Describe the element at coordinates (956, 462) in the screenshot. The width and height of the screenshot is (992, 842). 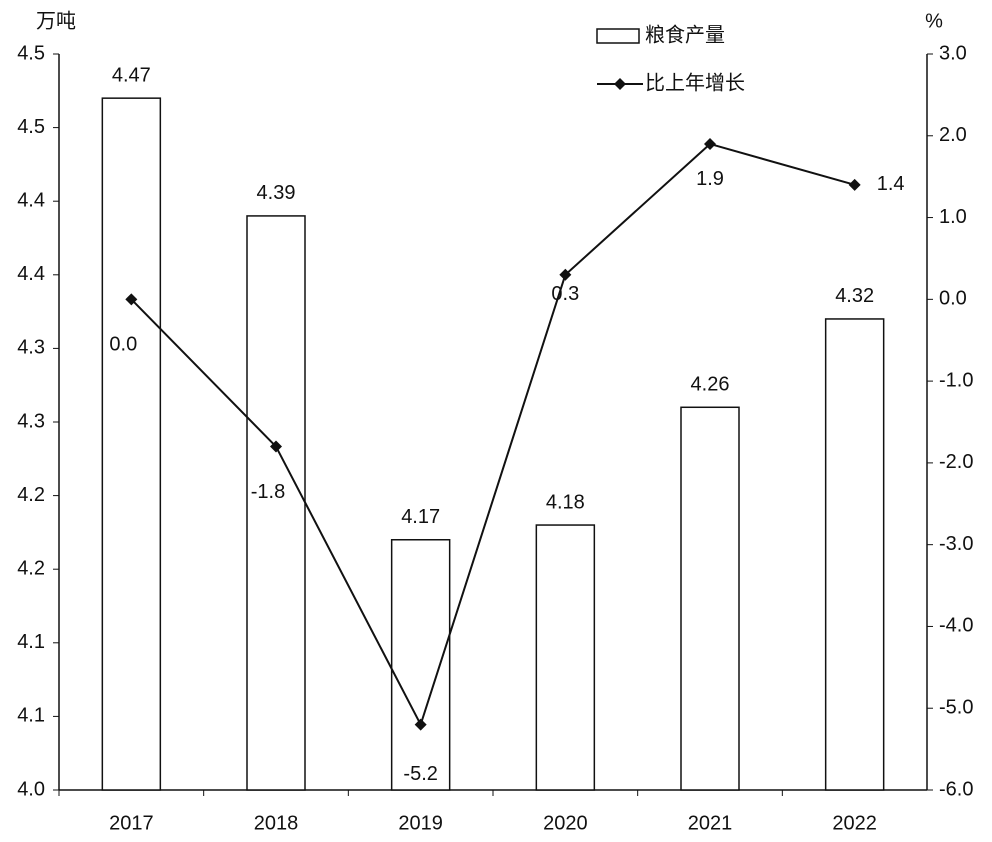
I see `y2-tick-label: -2.0` at that location.